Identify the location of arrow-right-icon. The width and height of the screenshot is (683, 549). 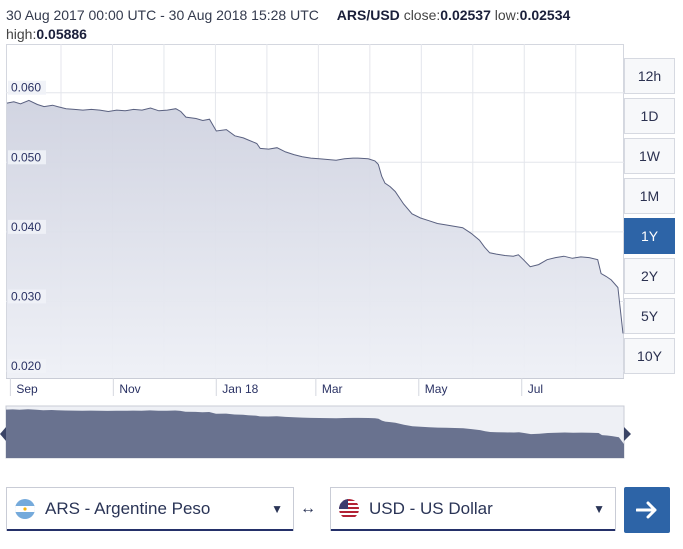
(646, 510).